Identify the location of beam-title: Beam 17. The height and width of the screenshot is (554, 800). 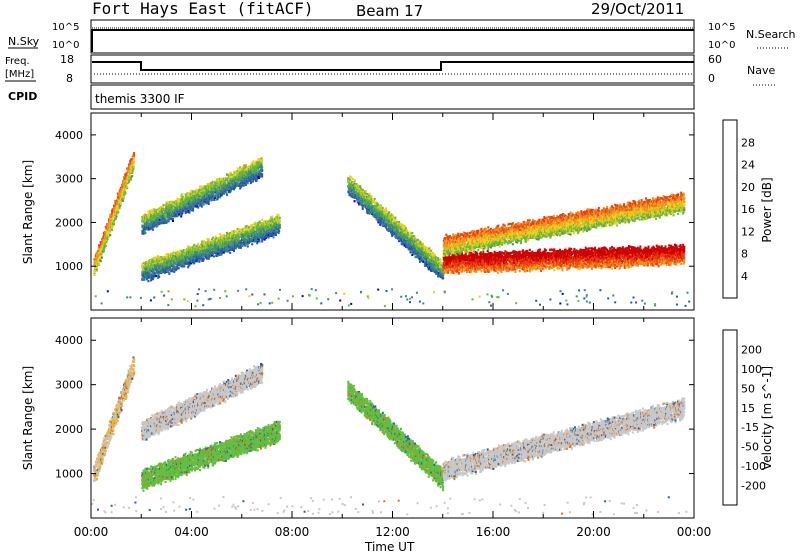
(389, 11).